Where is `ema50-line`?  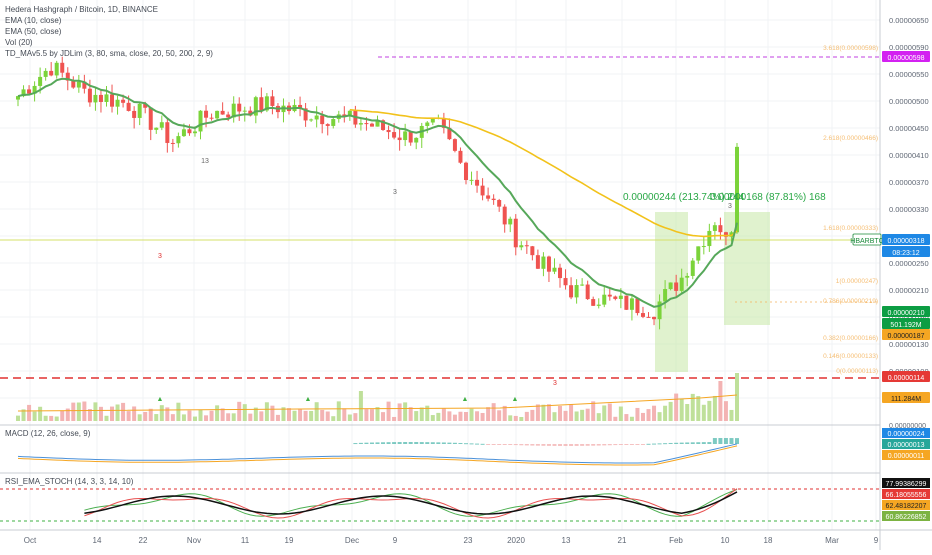 ema50-line is located at coordinates (543, 173).